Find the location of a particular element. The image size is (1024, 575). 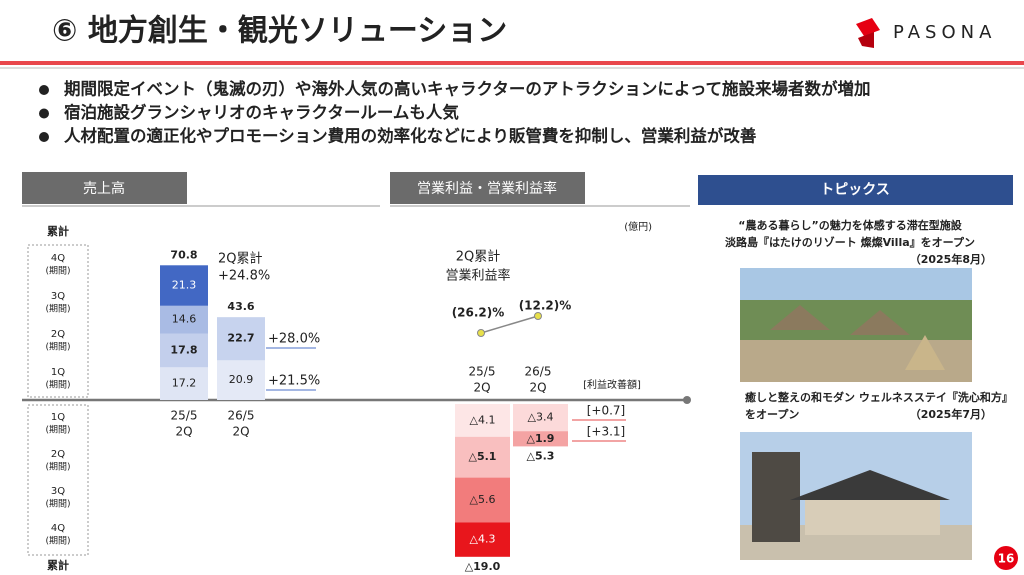

topics-heading: トピックス is located at coordinates (855, 190).